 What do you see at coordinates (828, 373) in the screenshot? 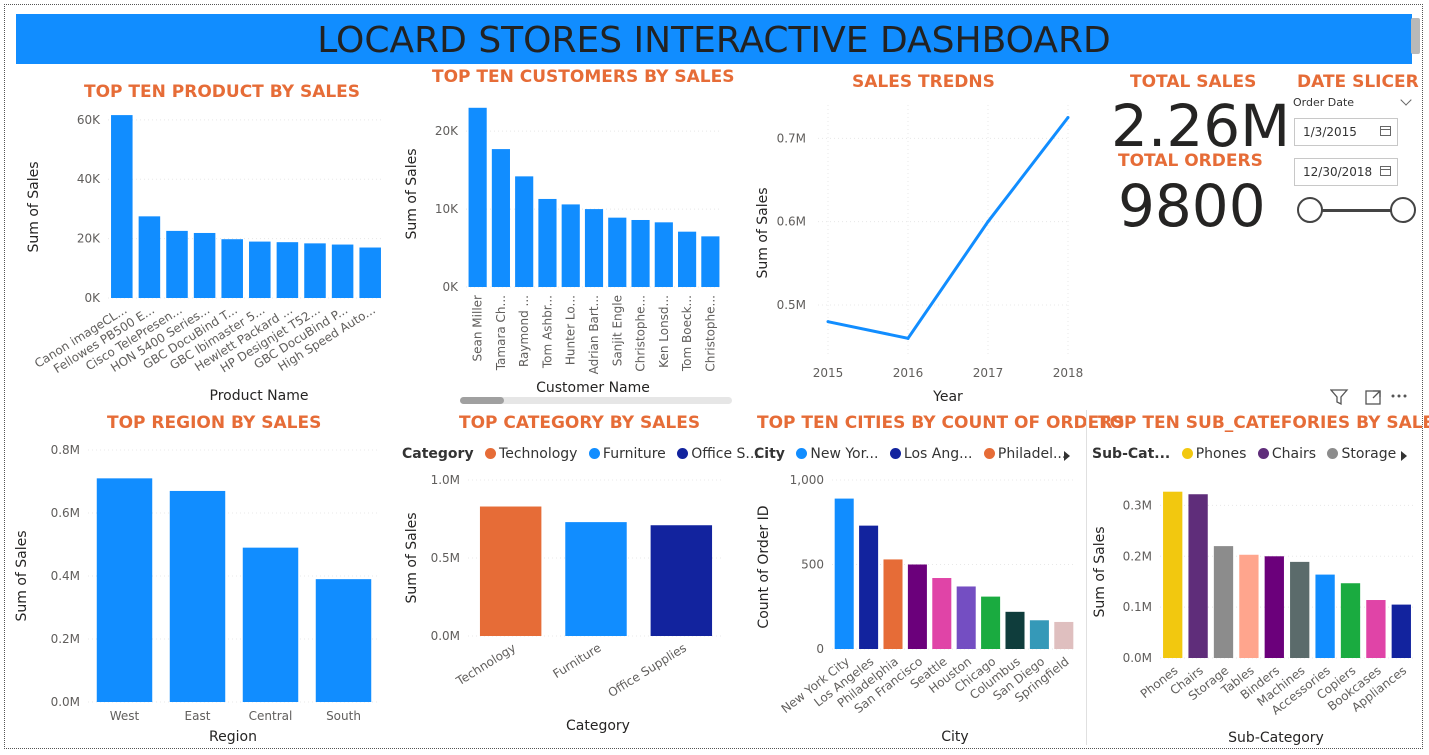
I see `x-tick-label: 2015` at bounding box center [828, 373].